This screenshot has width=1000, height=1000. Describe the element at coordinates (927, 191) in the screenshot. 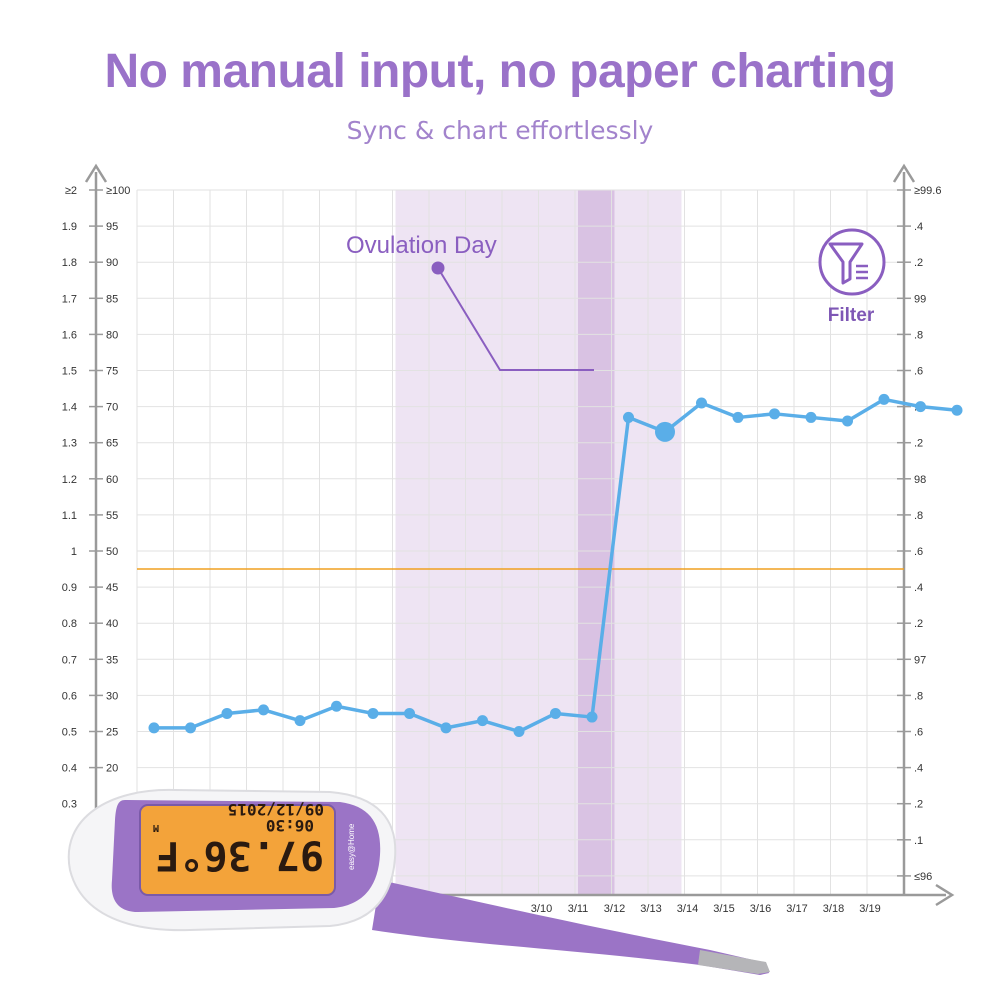

I see `y-right-tick: ≥99.6` at that location.